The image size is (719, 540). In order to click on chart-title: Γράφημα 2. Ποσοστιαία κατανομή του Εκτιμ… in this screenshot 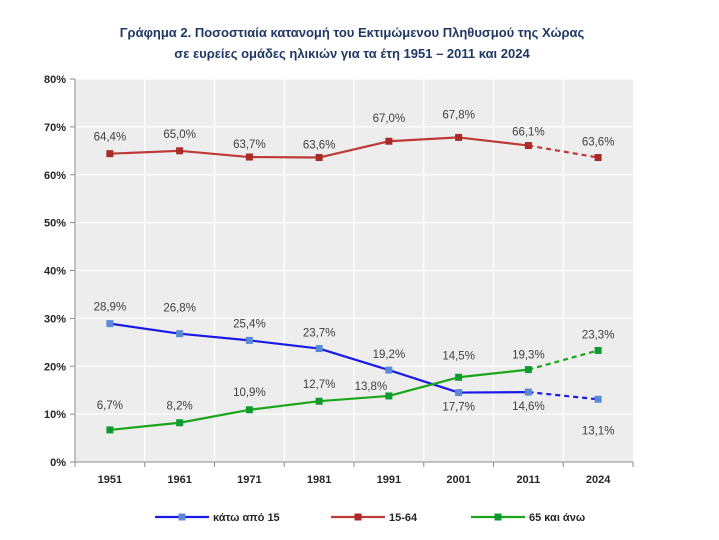, I will do `click(352, 32)`.